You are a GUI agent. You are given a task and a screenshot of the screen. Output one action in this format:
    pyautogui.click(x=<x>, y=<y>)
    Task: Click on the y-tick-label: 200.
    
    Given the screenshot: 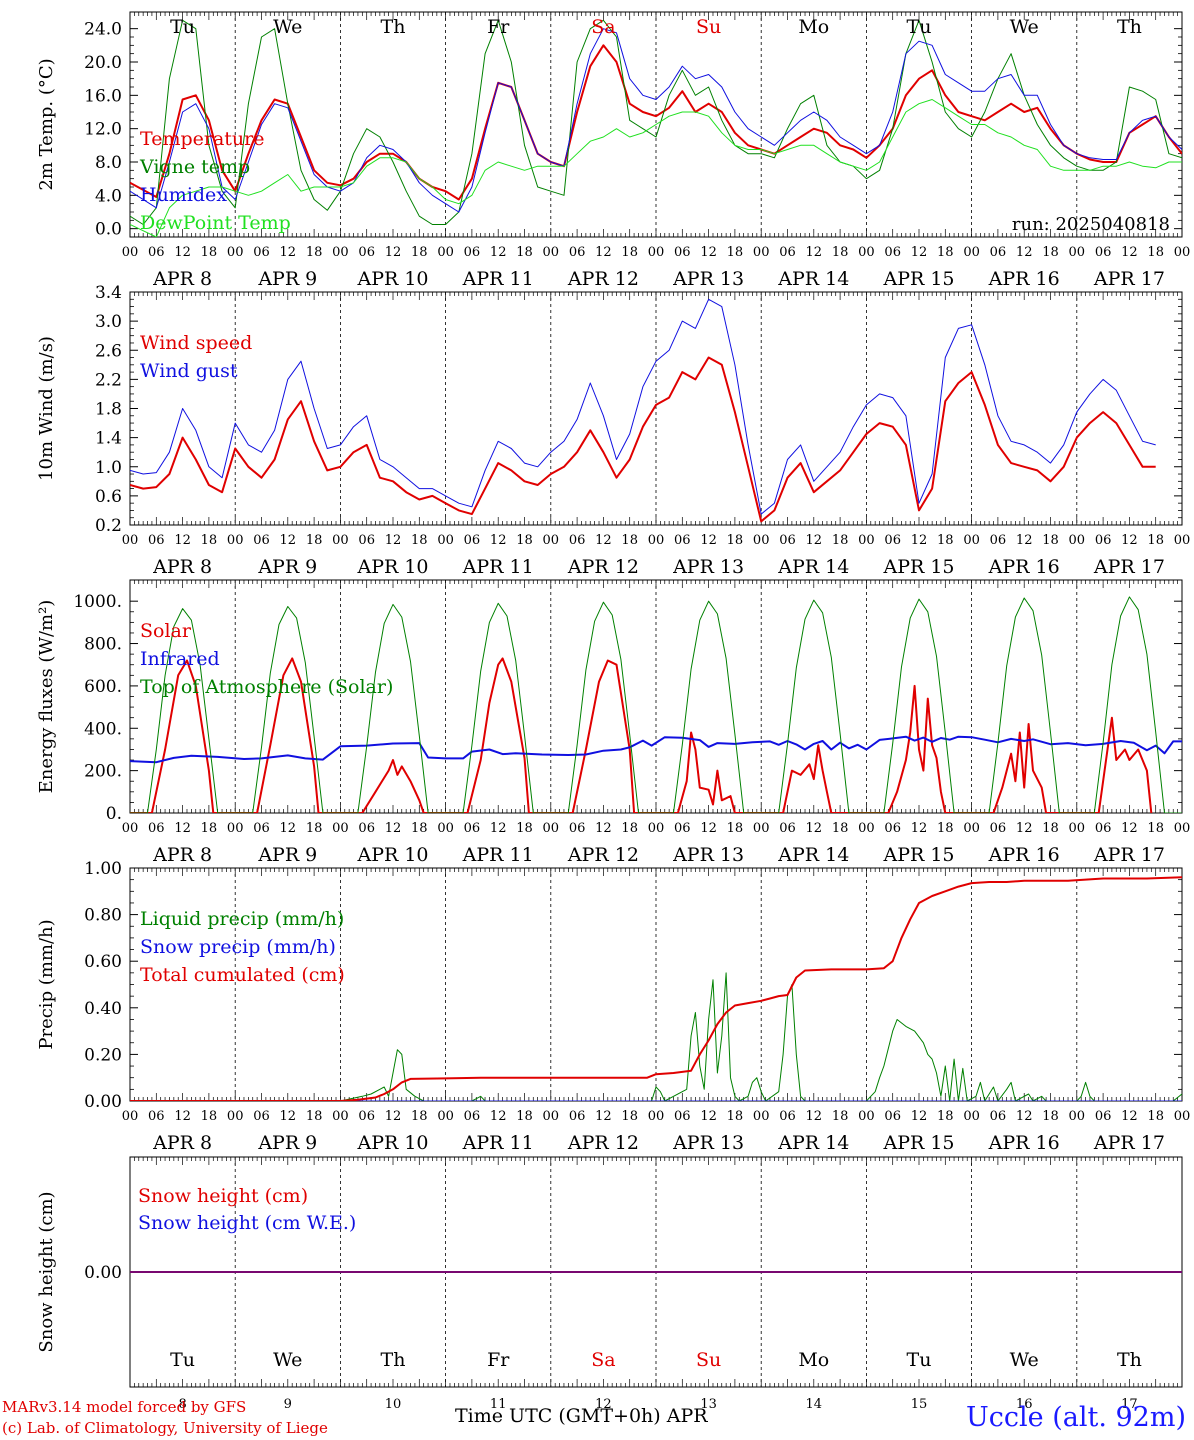 What is the action you would take?
    pyautogui.click(x=103, y=772)
    